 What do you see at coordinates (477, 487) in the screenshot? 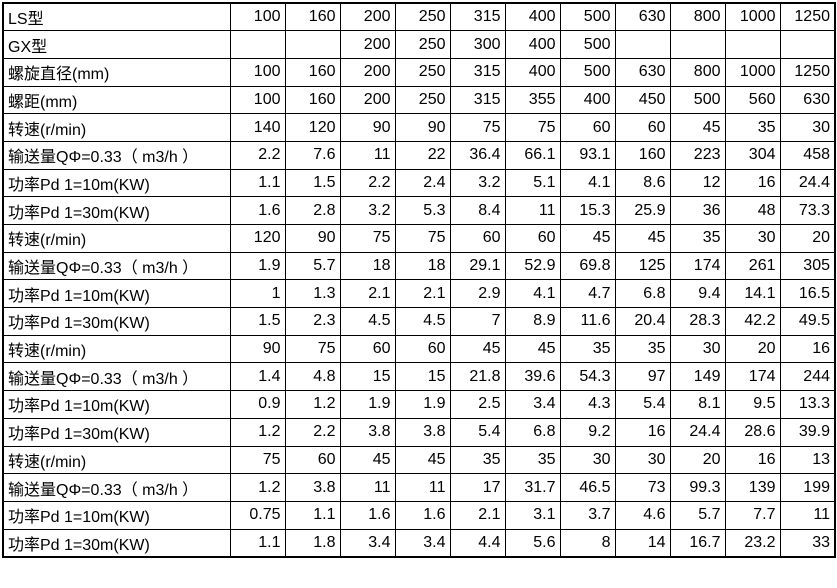
I see `value-cell: 17` at bounding box center [477, 487].